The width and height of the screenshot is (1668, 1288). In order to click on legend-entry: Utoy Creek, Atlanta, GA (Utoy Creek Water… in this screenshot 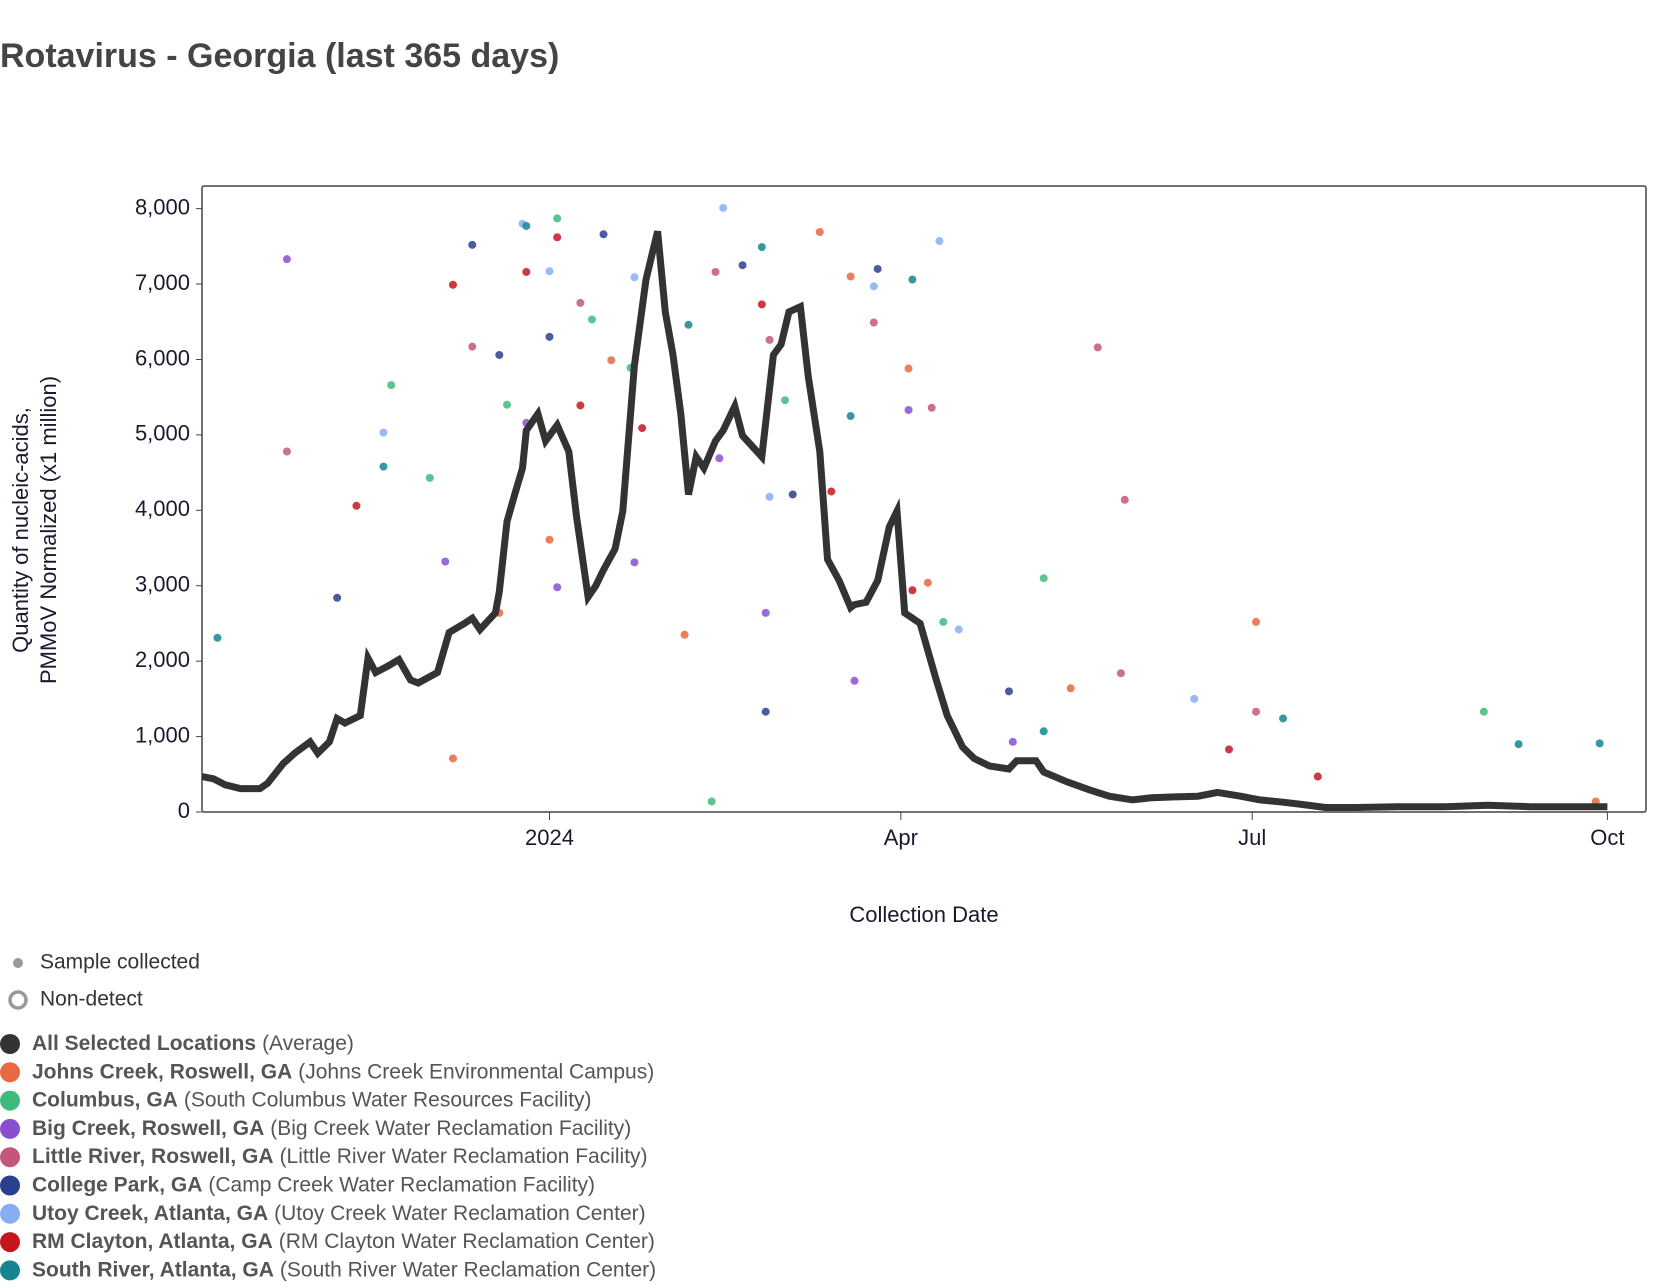, I will do `click(339, 1212)`.